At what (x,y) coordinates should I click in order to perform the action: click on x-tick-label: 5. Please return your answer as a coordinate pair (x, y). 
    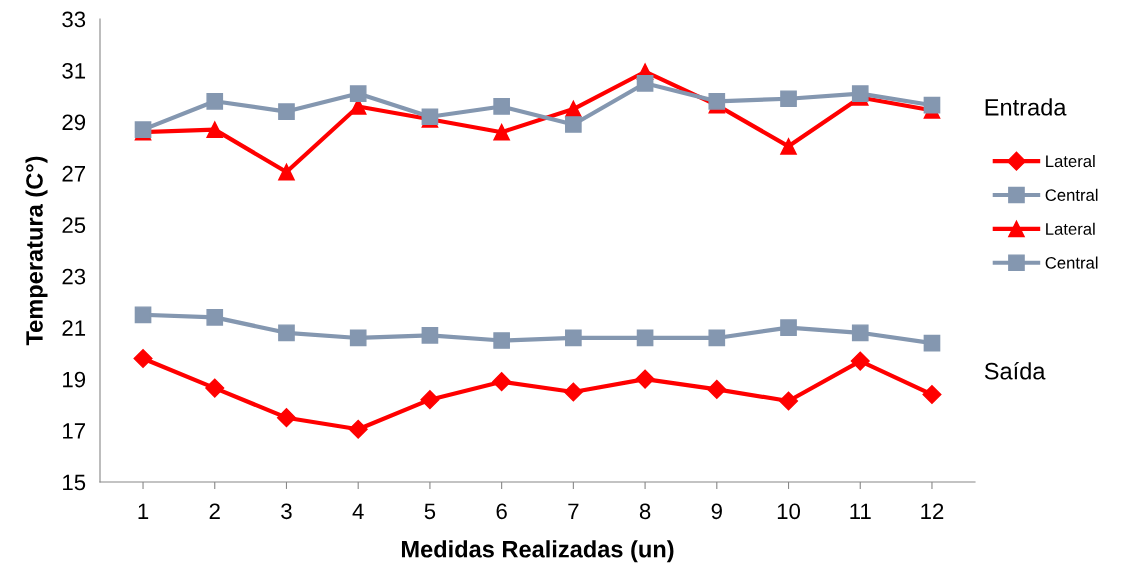
    Looking at the image, I should click on (430, 511).